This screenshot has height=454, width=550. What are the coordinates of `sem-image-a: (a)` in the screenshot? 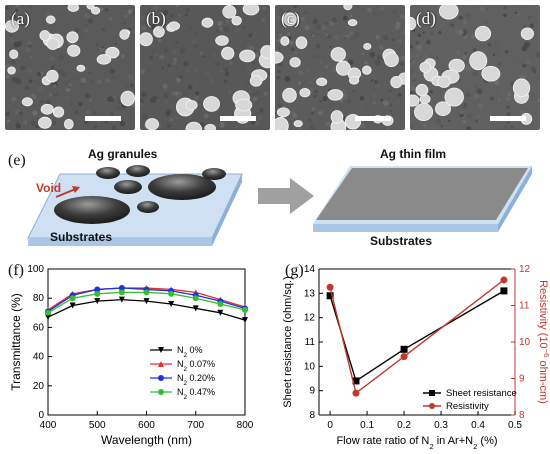 It's located at (70, 67).